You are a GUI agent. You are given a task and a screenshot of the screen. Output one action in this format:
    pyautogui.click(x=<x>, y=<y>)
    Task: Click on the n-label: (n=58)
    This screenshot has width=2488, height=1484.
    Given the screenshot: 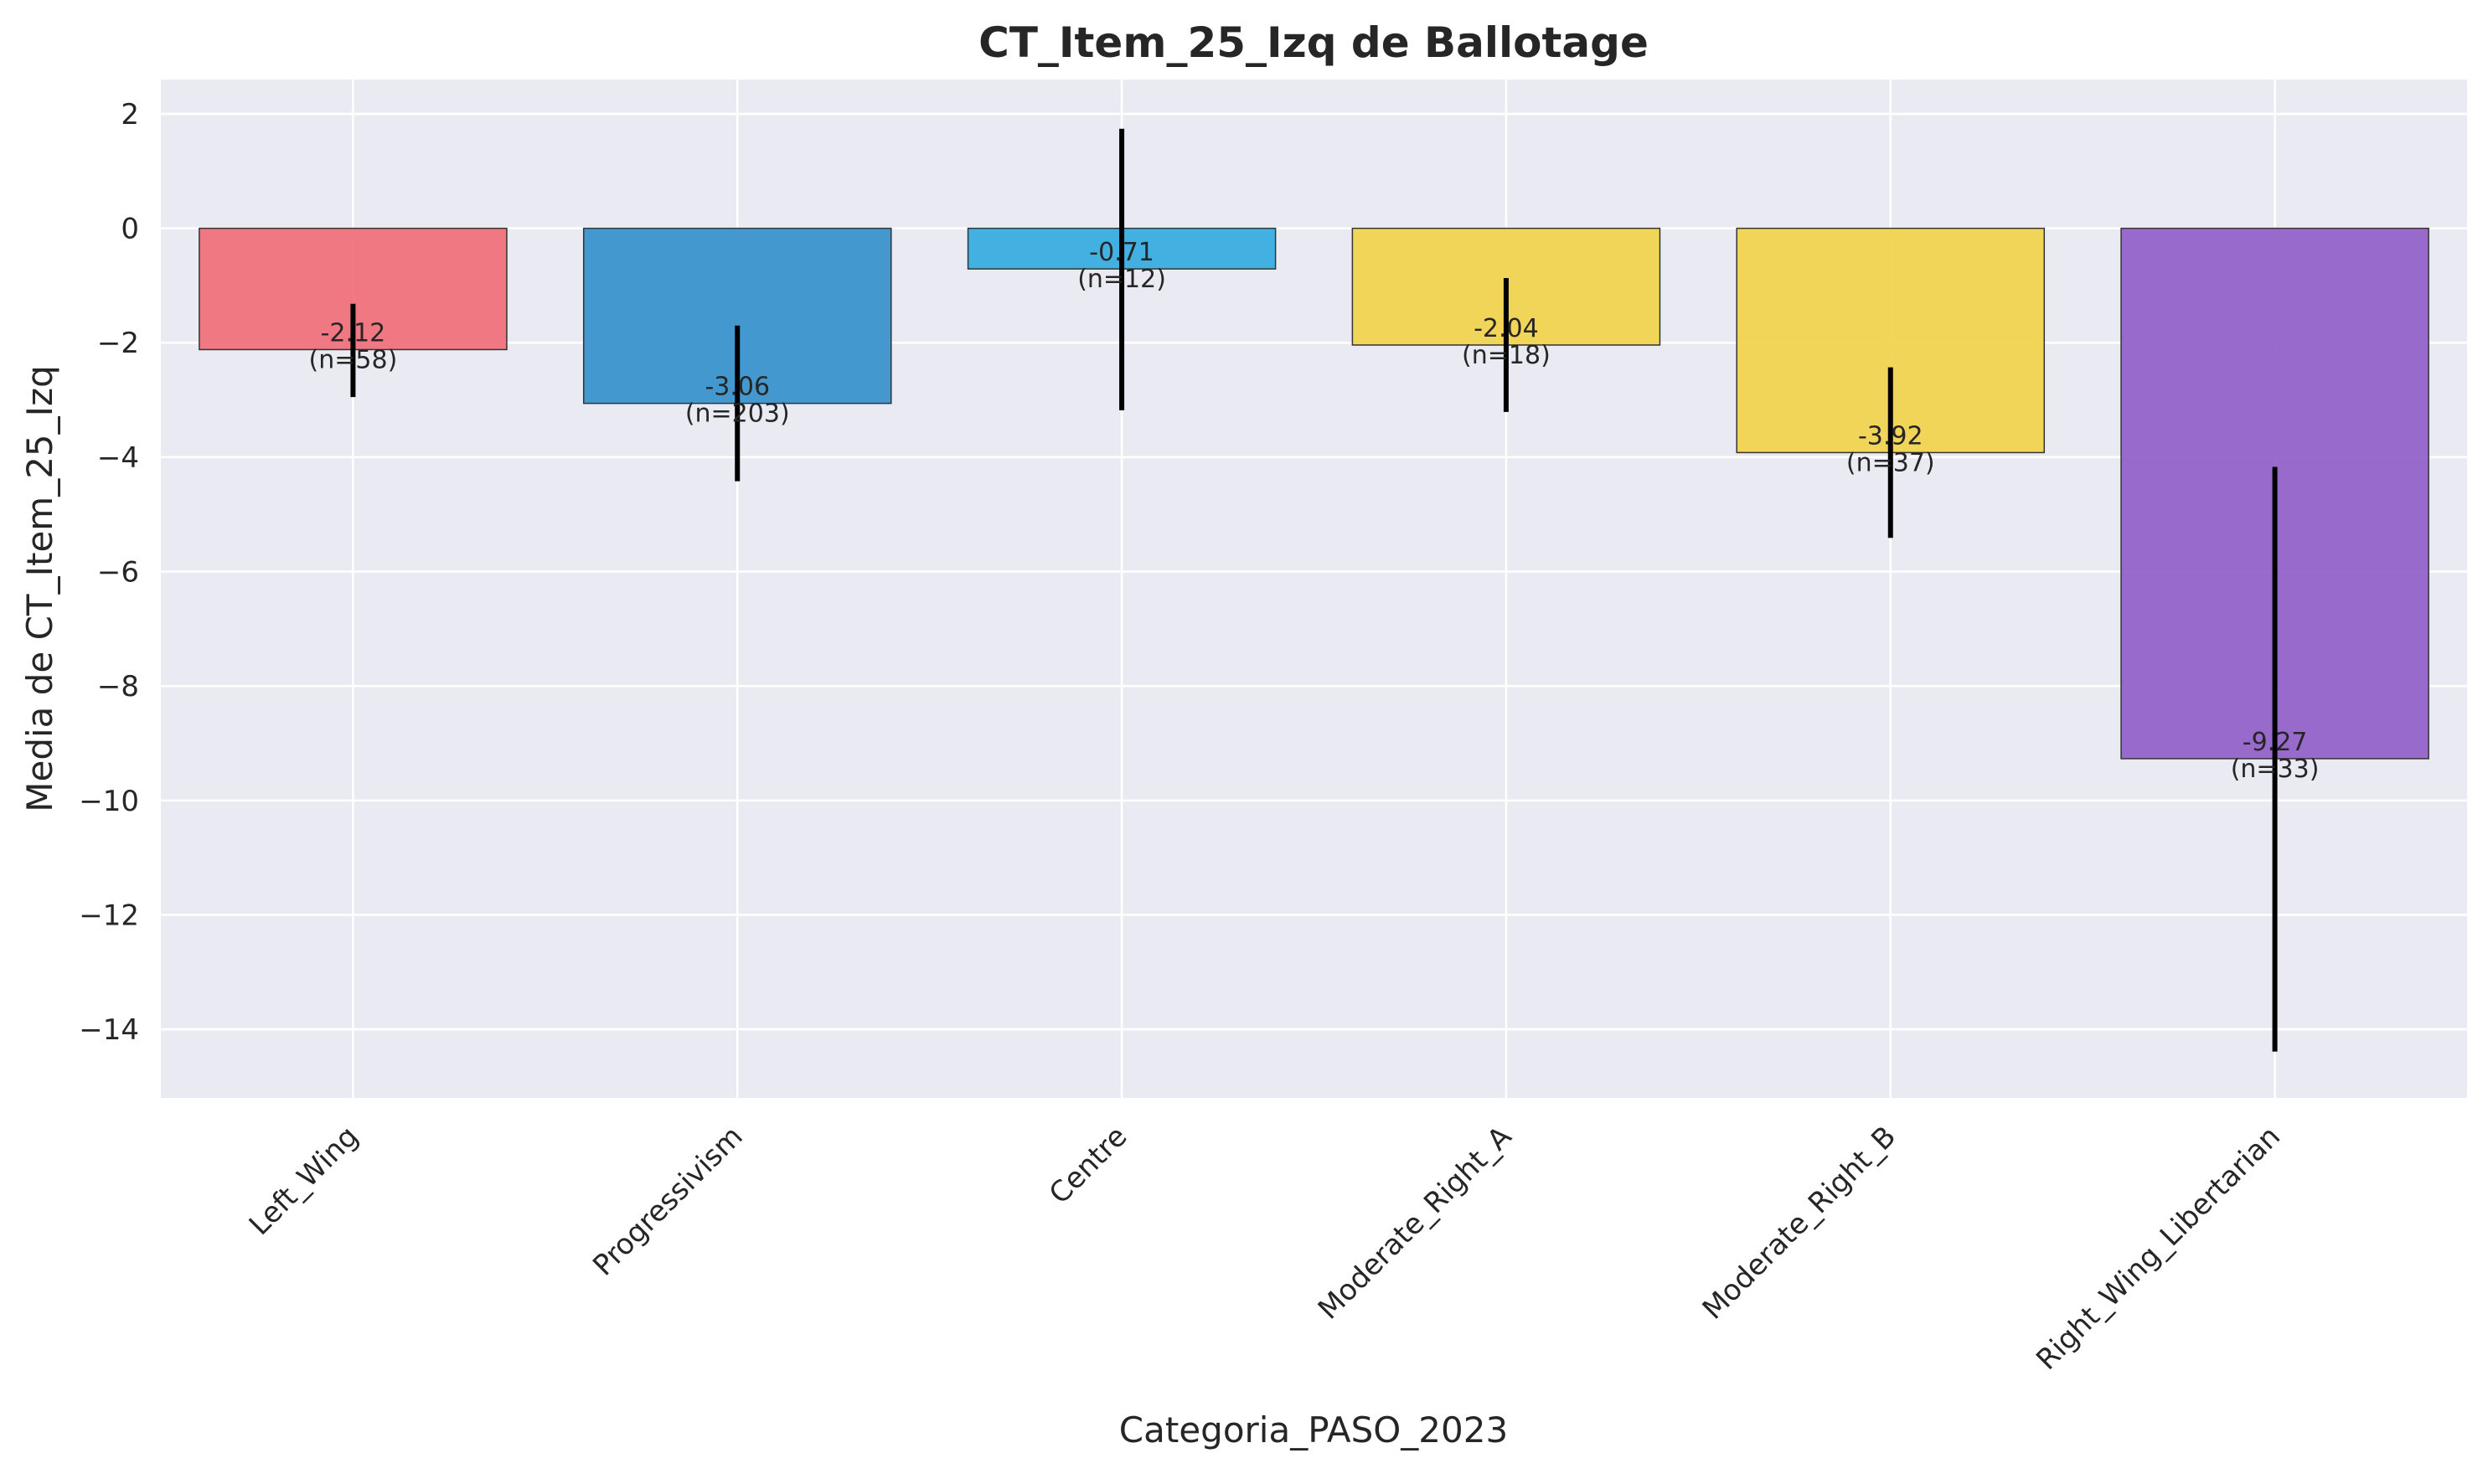 What is the action you would take?
    pyautogui.click(x=353, y=359)
    